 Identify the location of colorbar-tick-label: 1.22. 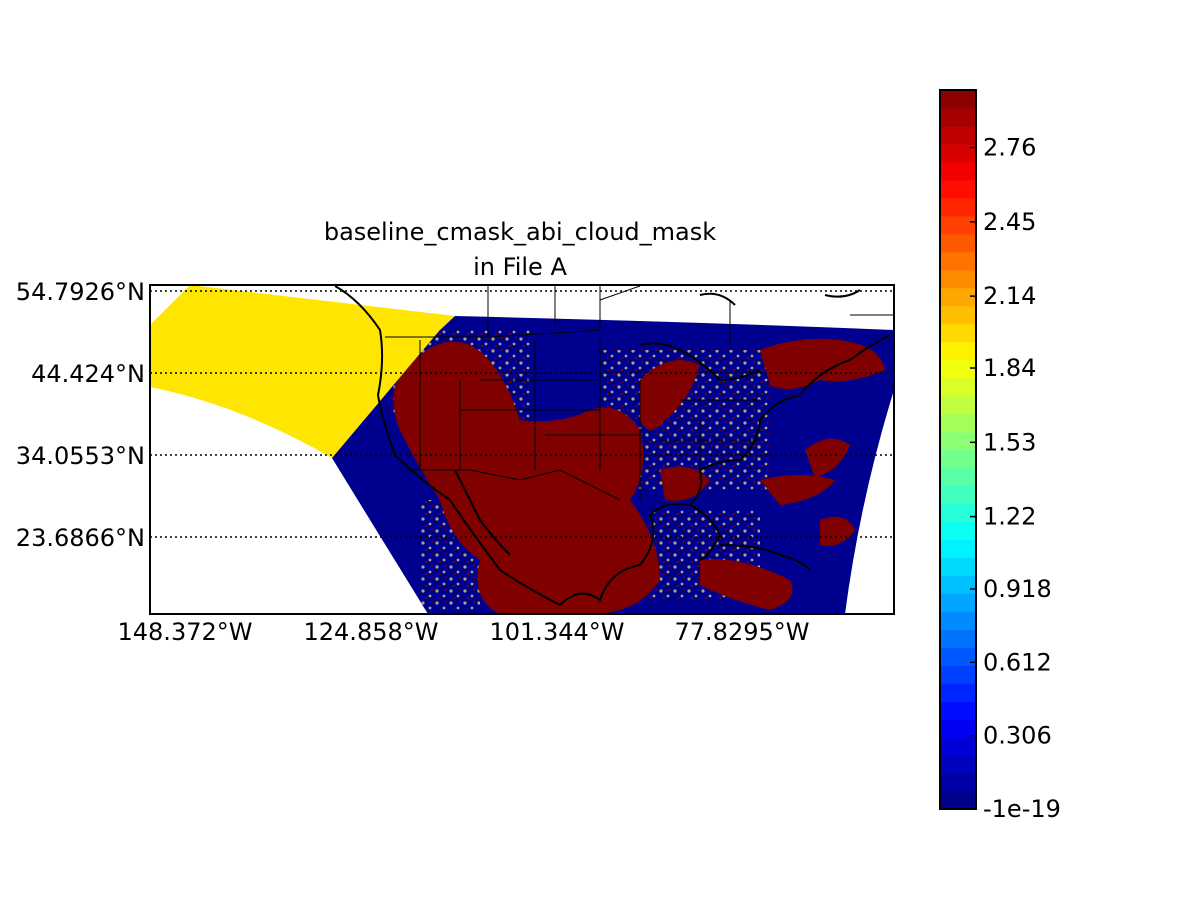
(1009, 517).